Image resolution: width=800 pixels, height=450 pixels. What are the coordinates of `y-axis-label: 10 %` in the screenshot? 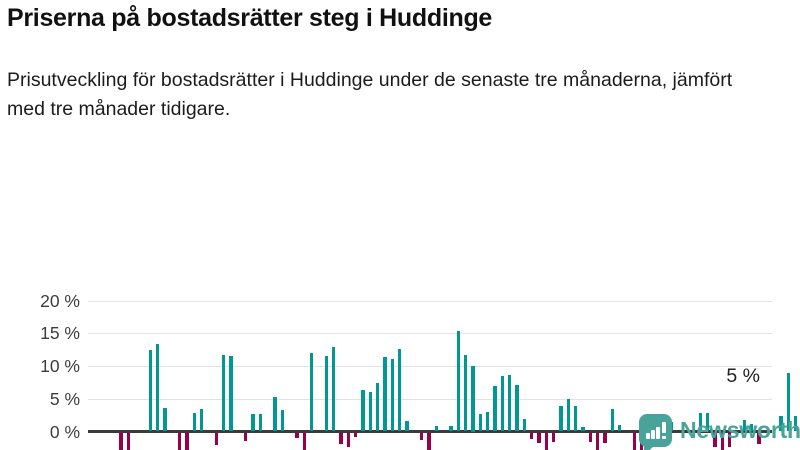 It's located at (60, 366).